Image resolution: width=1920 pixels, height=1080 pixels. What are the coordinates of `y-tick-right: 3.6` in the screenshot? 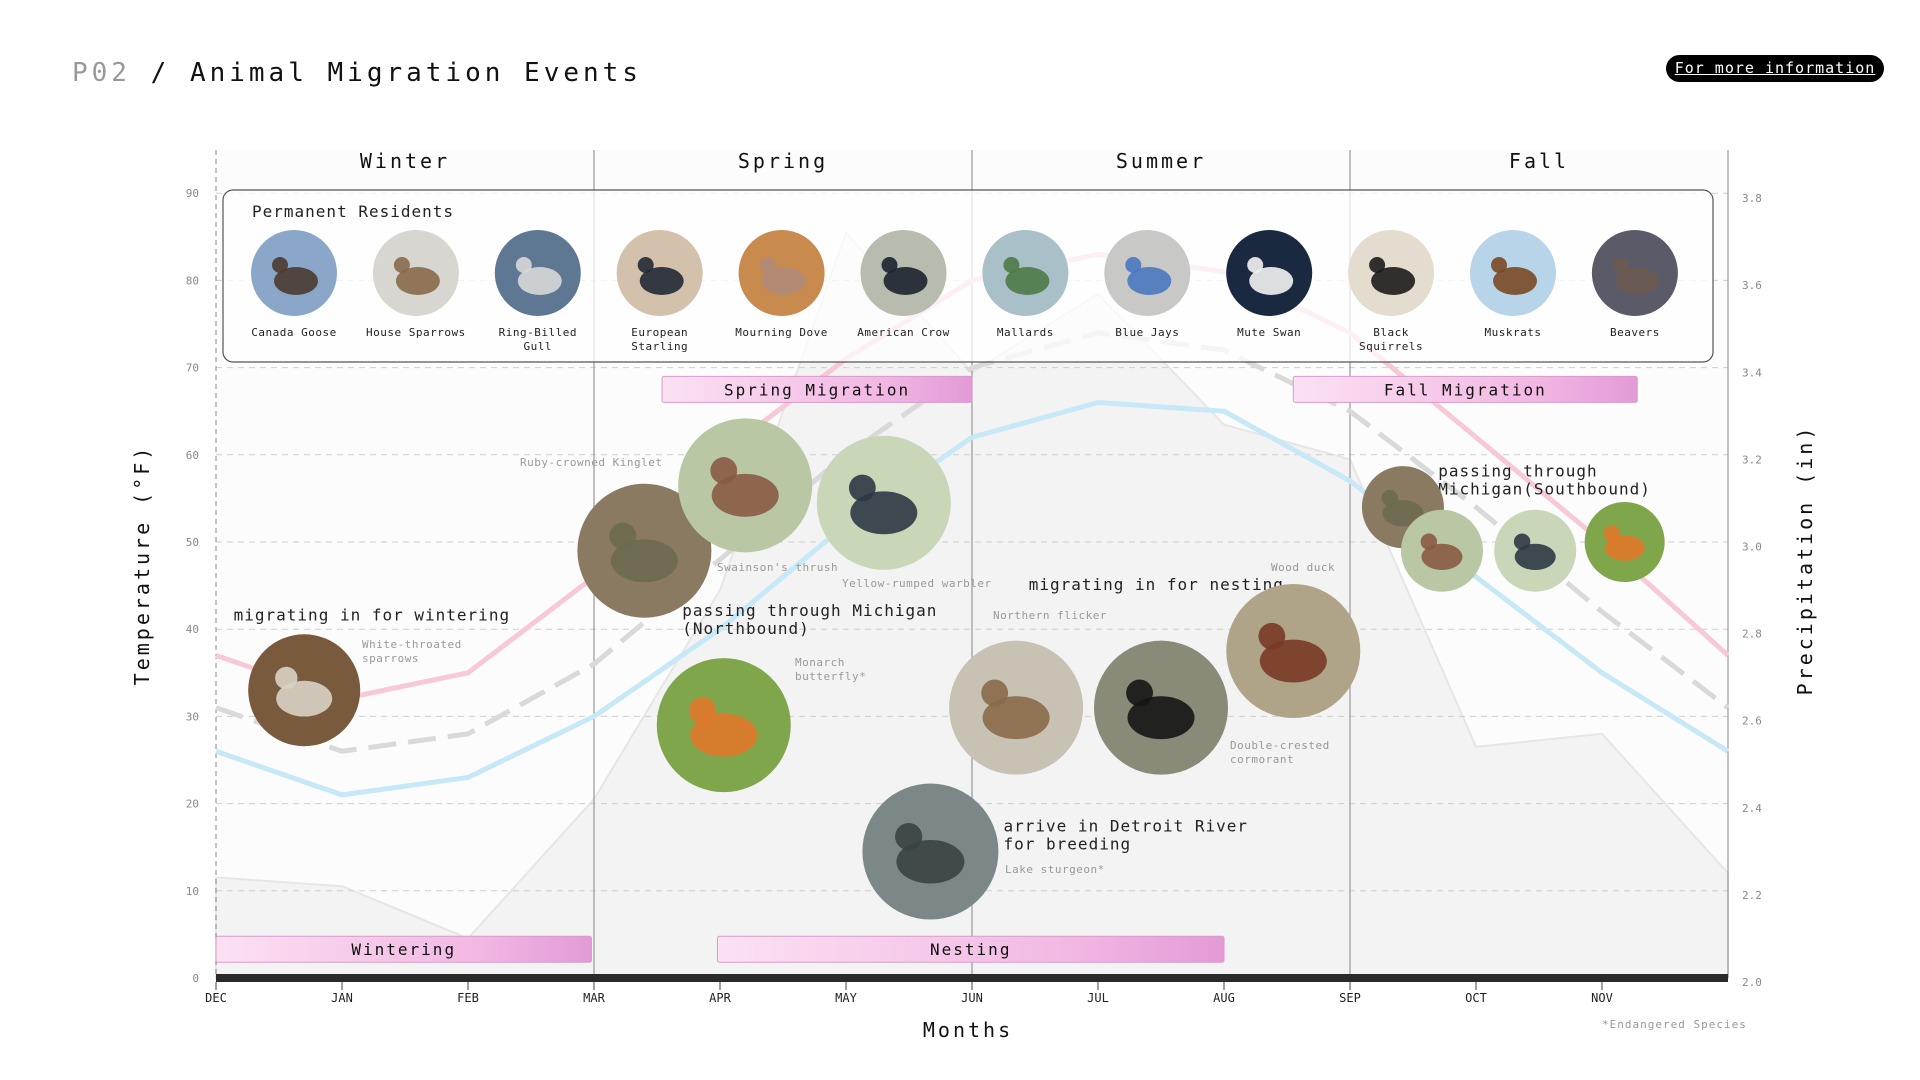 It's located at (1752, 285).